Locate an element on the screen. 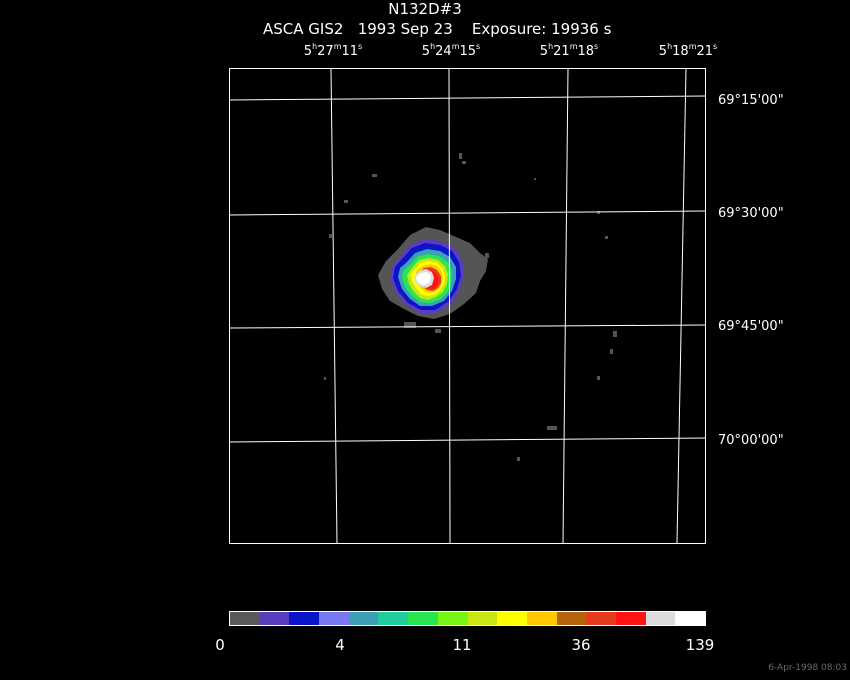  image-title: N132D#3 is located at coordinates (425, 9).